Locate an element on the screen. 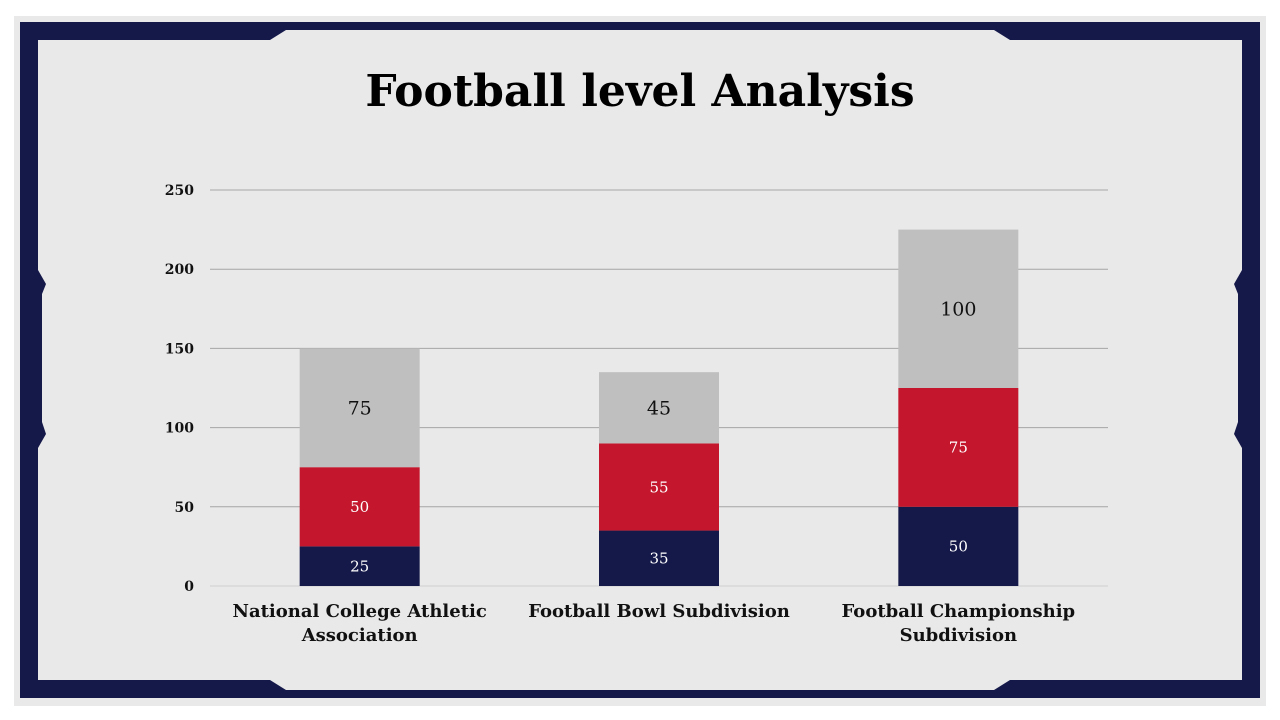  data-label: 25 is located at coordinates (359, 566).